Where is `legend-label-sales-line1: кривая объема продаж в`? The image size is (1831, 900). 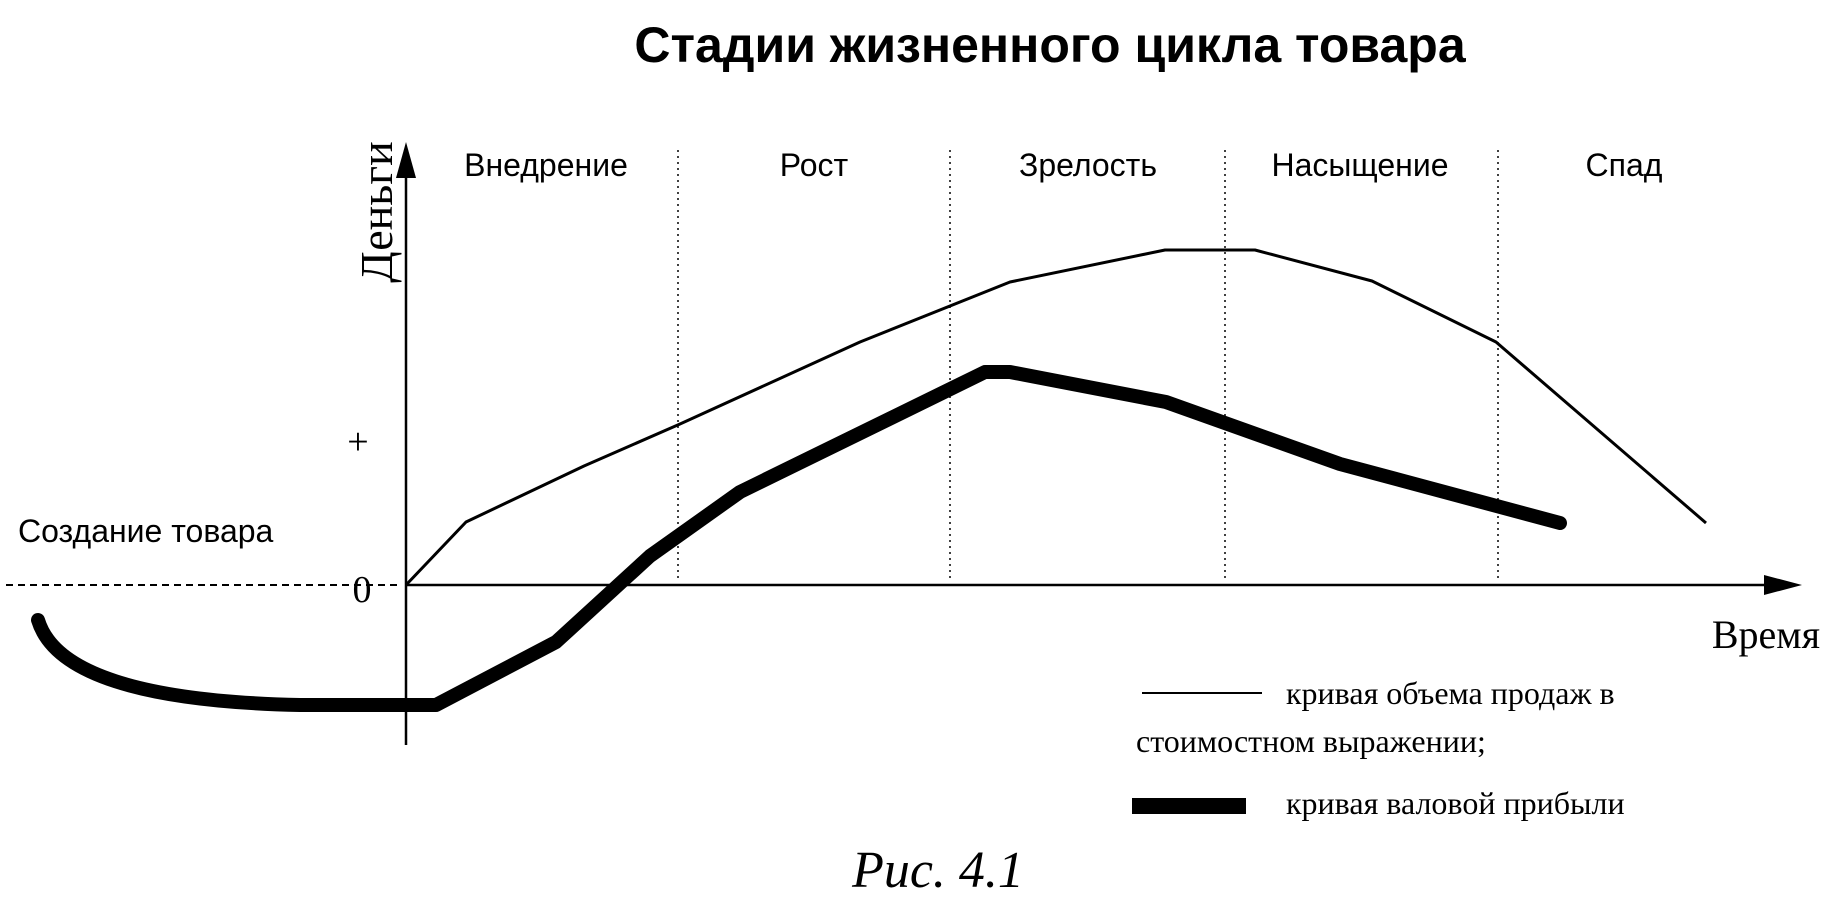
legend-label-sales-line1: кривая объема продаж в is located at coordinates (1450, 693).